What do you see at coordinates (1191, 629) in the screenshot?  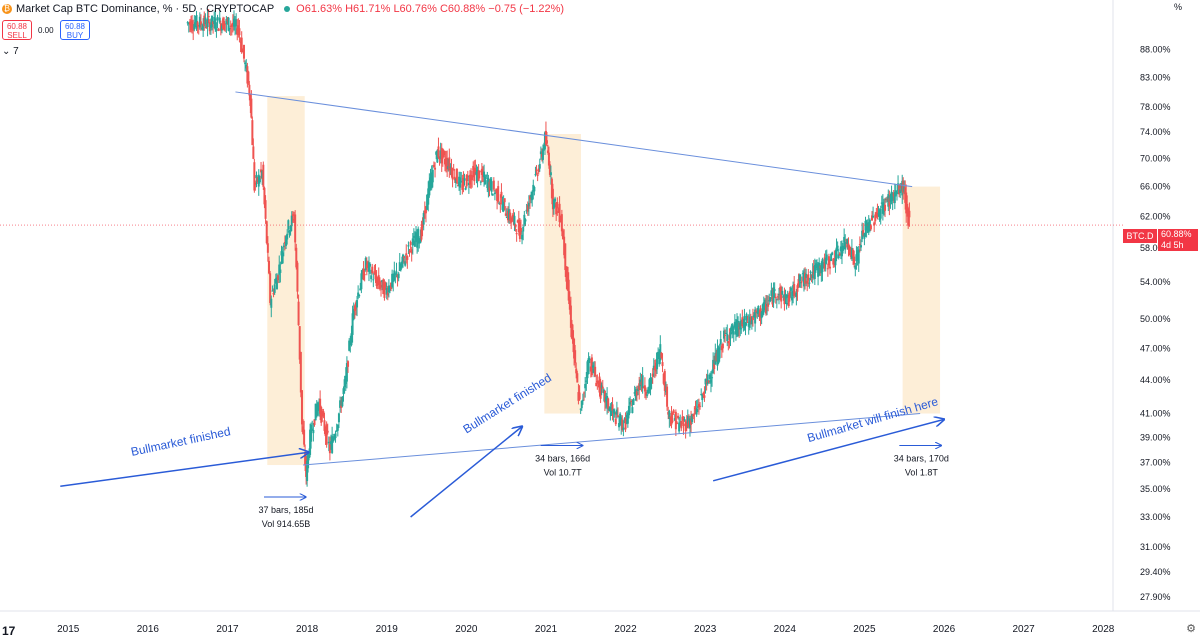 I see `settings-gear-icon: ⚙` at bounding box center [1191, 629].